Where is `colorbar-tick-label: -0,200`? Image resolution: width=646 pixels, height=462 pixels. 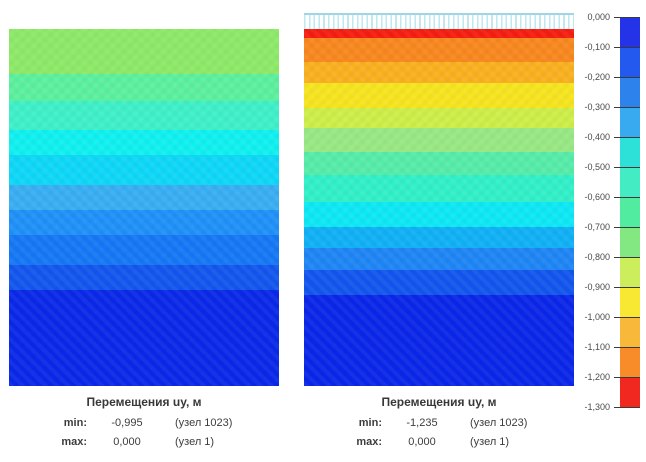
colorbar-tick-label: -0,200 is located at coordinates (597, 77).